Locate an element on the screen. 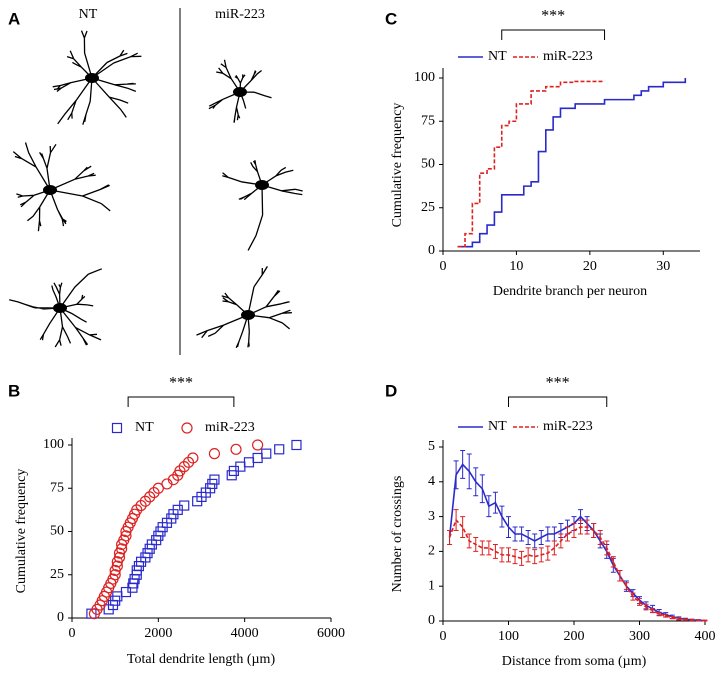 The image size is (725, 680). y-tick-label: 2 is located at coordinates (431, 551).